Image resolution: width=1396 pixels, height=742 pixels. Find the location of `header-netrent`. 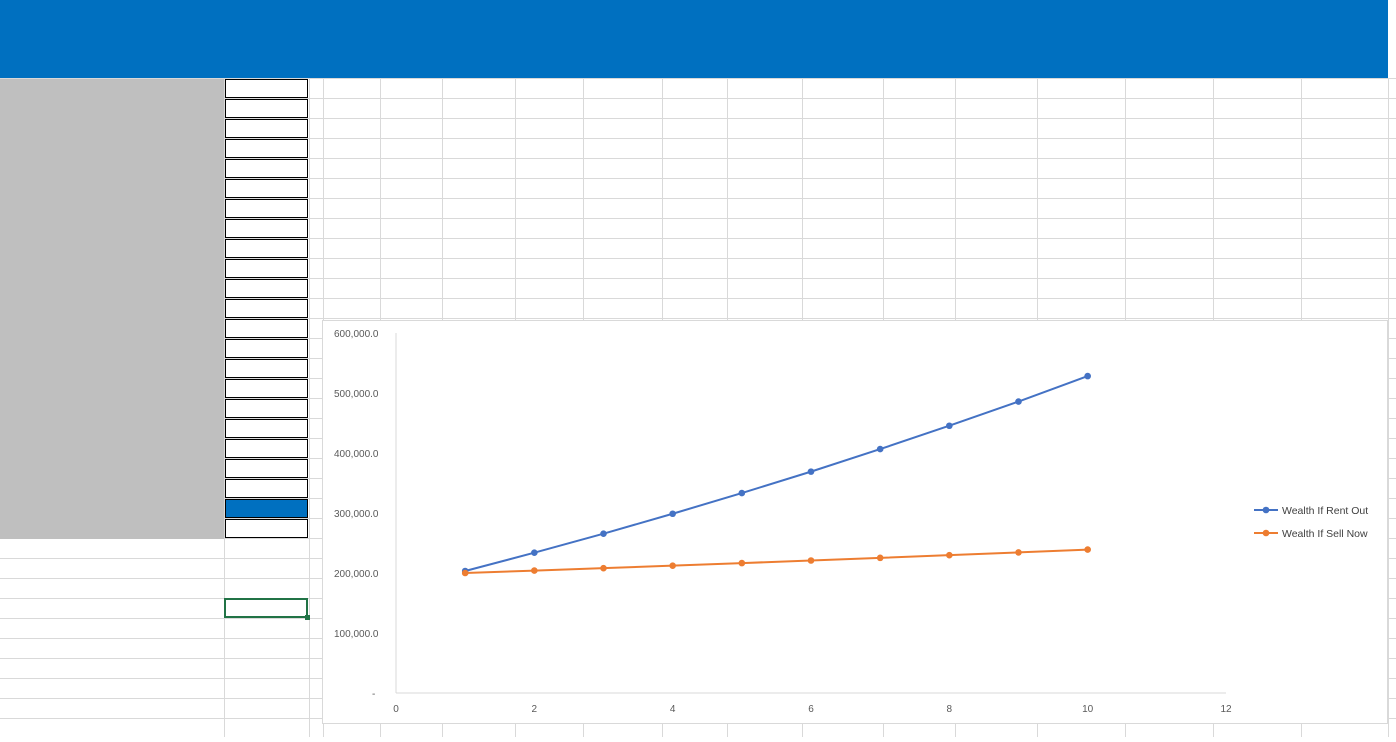

header-netrent is located at coordinates (478, 39).